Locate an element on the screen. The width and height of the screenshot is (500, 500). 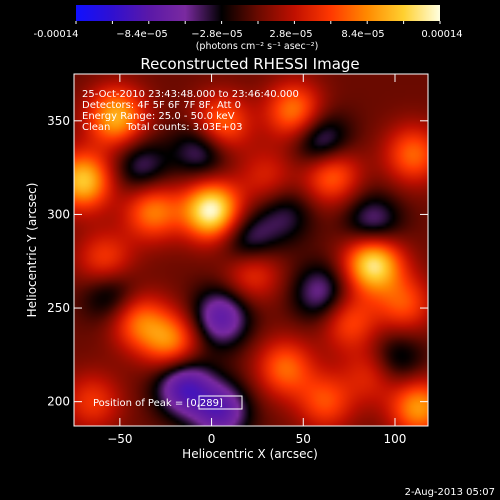
colorbar-tick-label: 2.8e−05 is located at coordinates (290, 34).